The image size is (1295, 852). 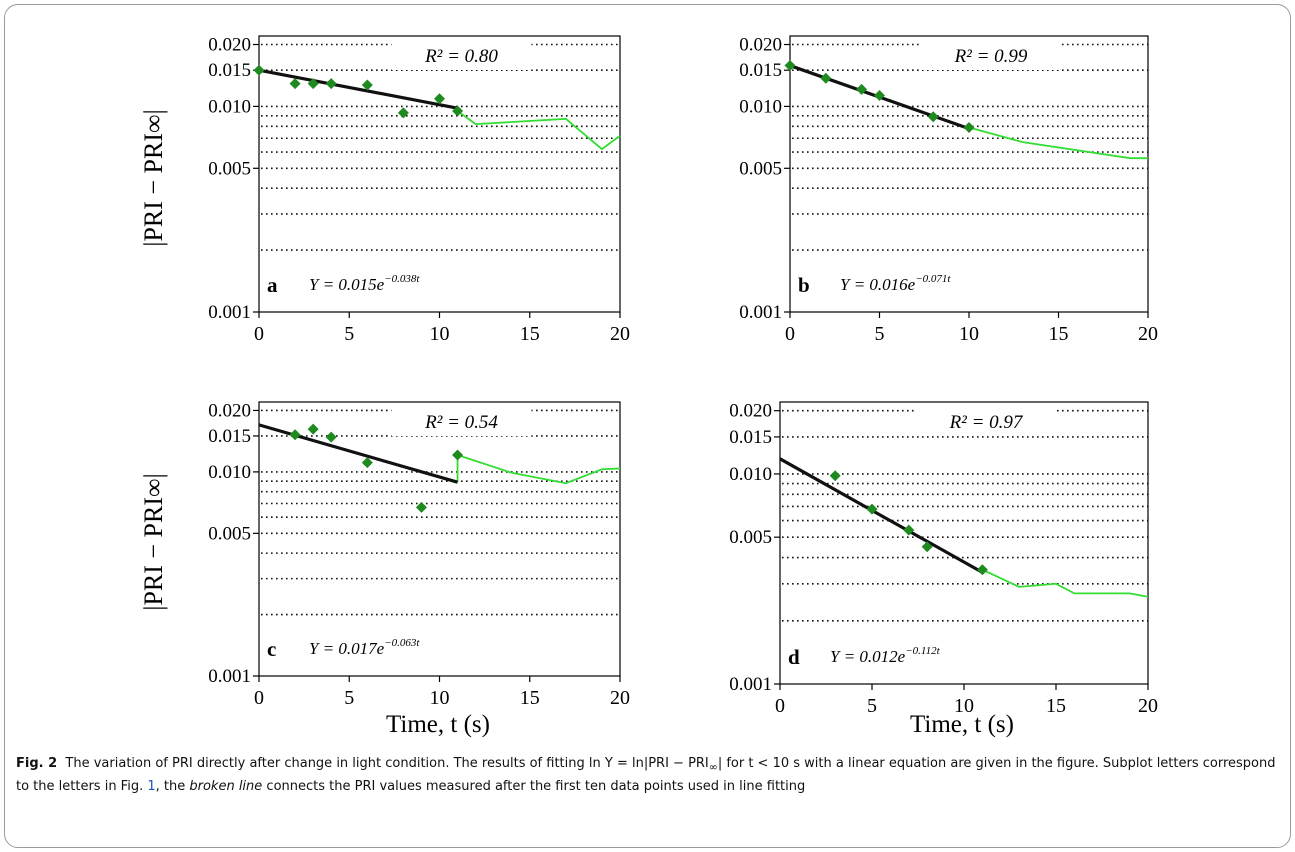 I want to click on subplot-letter: c, so click(x=271, y=649).